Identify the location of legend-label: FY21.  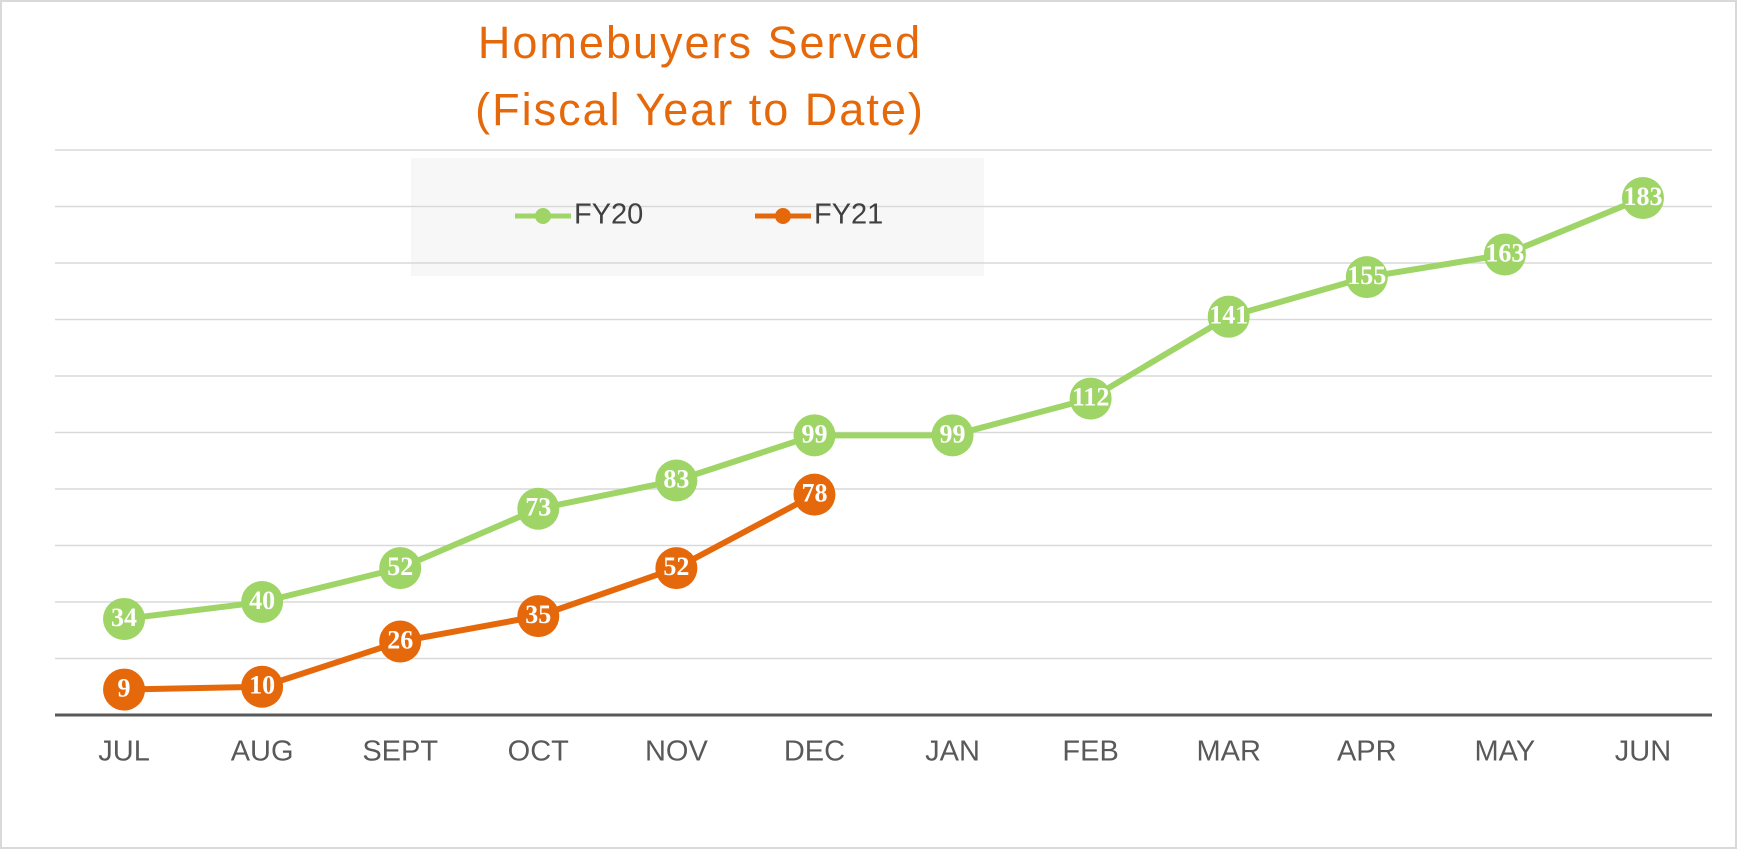
(848, 215).